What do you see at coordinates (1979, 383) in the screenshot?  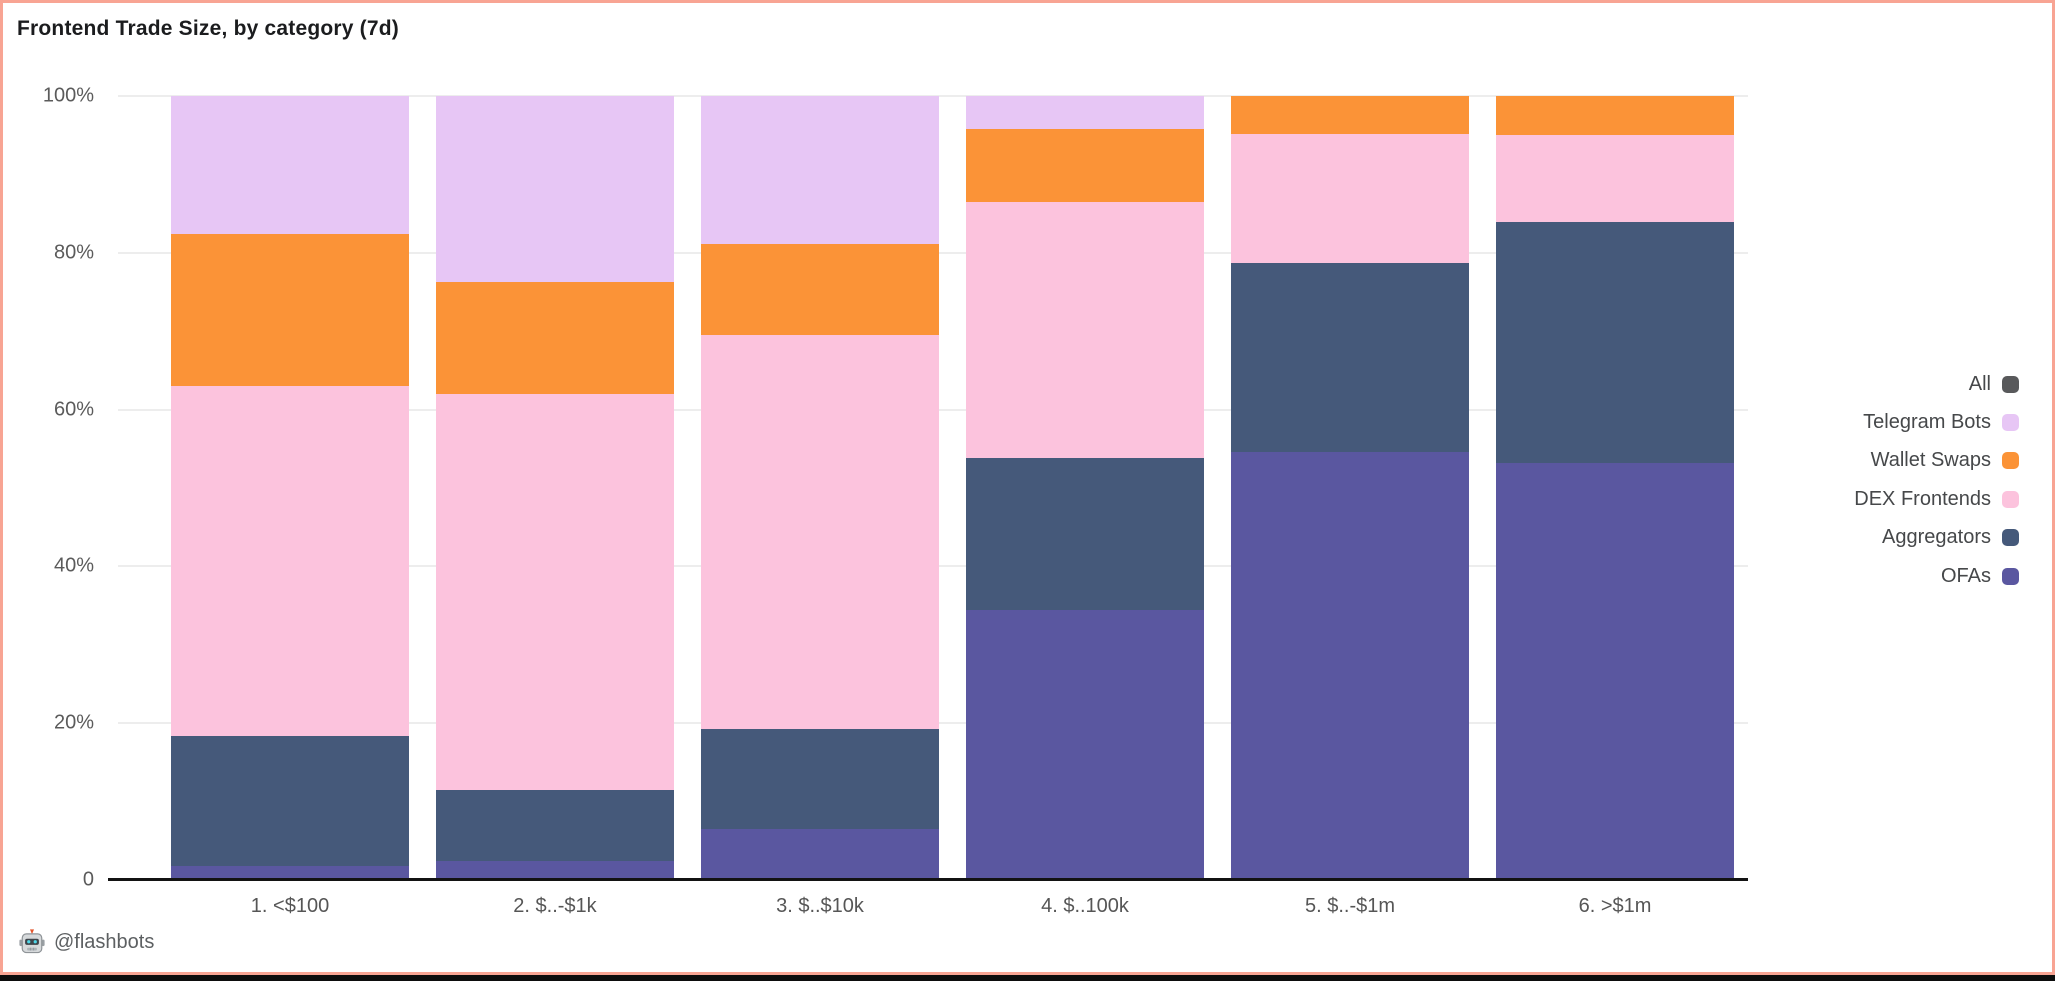 I see `legend-label: All` at bounding box center [1979, 383].